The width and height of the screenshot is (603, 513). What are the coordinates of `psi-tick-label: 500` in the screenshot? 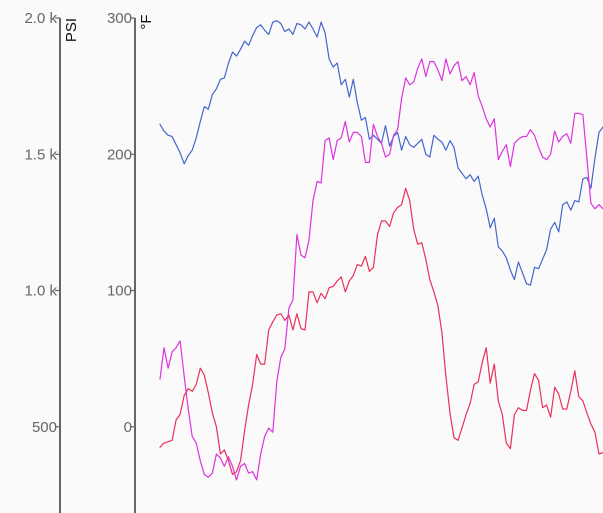 It's located at (44, 427).